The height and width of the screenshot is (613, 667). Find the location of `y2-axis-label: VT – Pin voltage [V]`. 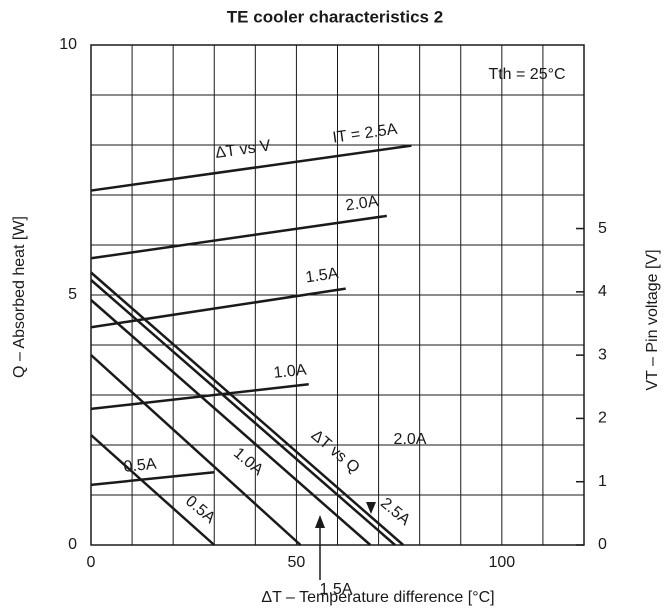

y2-axis-label: VT – Pin voltage [V] is located at coordinates (652, 319).